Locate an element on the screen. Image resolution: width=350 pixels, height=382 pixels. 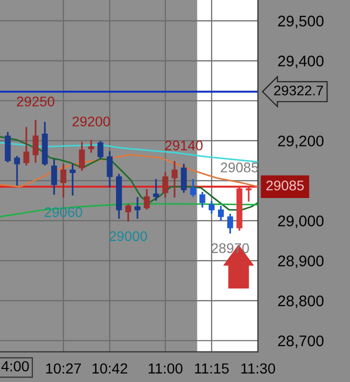
y-tick-label: 29,000 is located at coordinates (301, 222).